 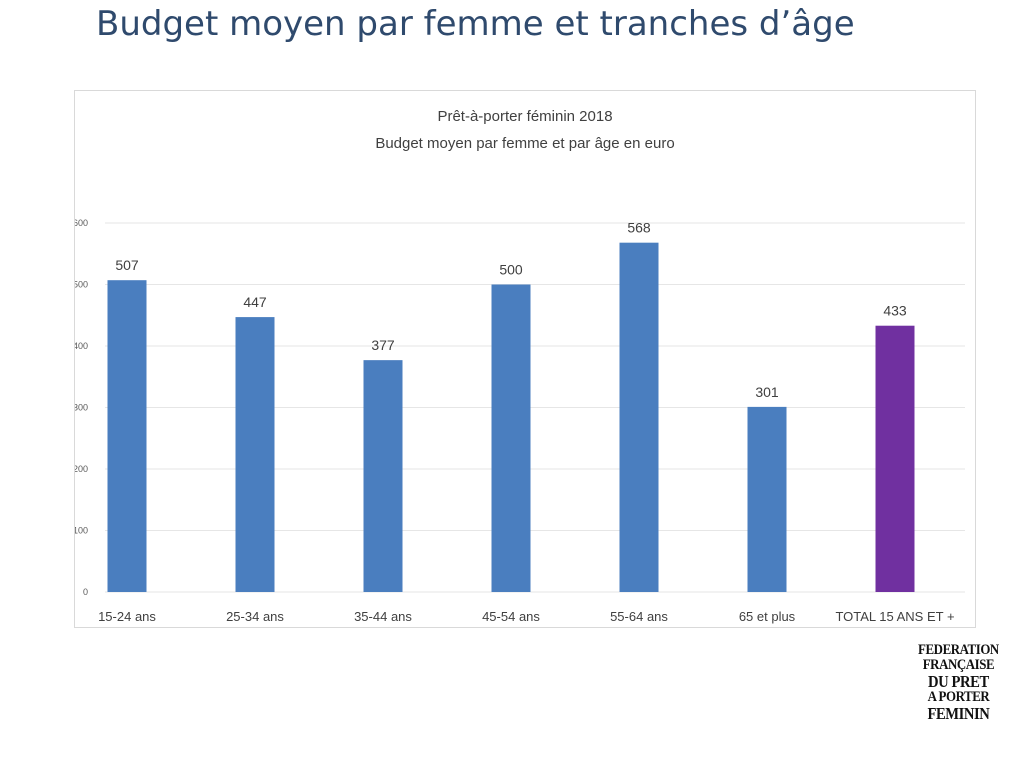 What do you see at coordinates (767, 392) in the screenshot?
I see `data-label: 301` at bounding box center [767, 392].